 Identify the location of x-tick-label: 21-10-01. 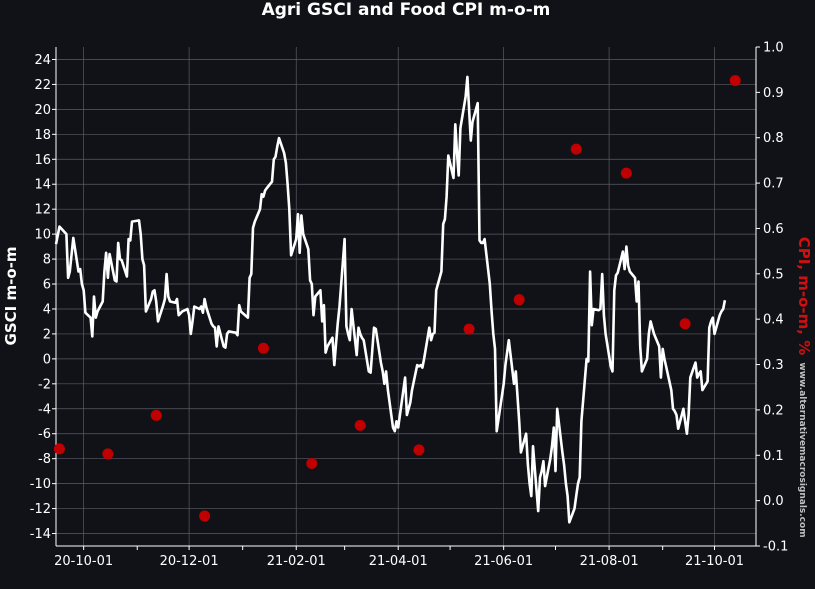
(714, 561).